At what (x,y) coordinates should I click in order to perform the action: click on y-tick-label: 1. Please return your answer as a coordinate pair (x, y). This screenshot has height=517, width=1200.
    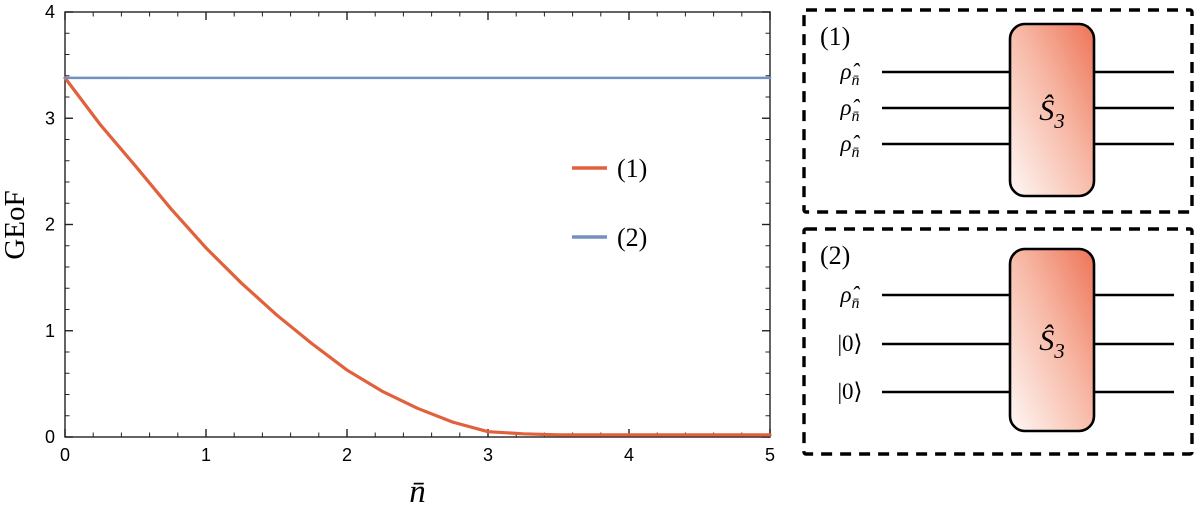
    Looking at the image, I should click on (50, 331).